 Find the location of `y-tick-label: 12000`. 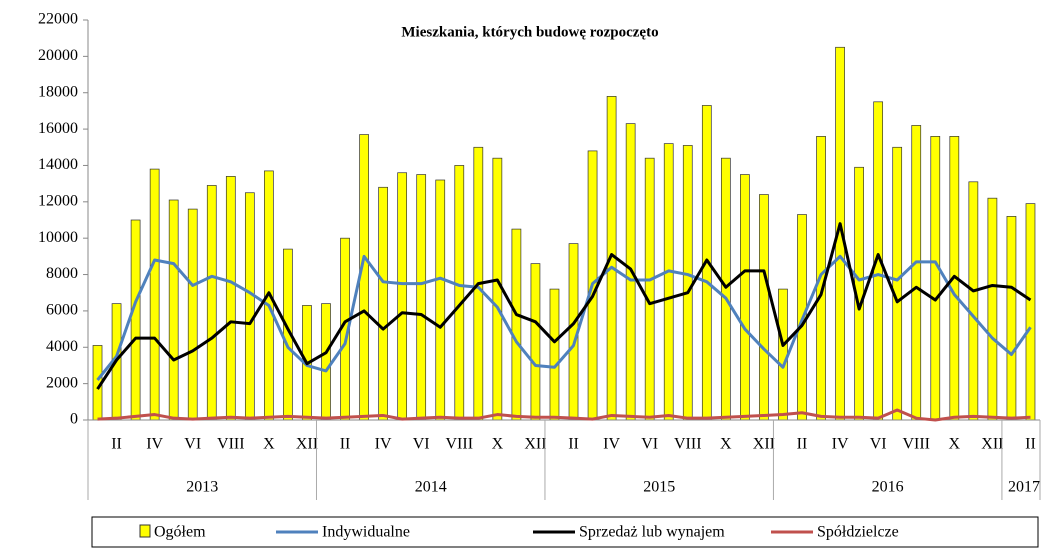

y-tick-label: 12000 is located at coordinates (58, 200).